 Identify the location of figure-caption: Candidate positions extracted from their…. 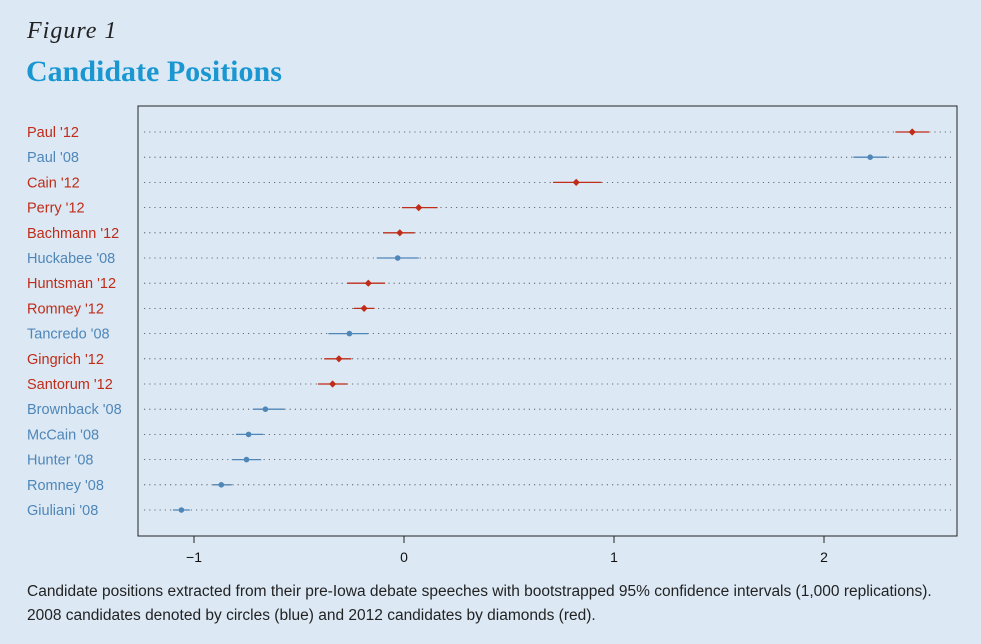
(479, 603).